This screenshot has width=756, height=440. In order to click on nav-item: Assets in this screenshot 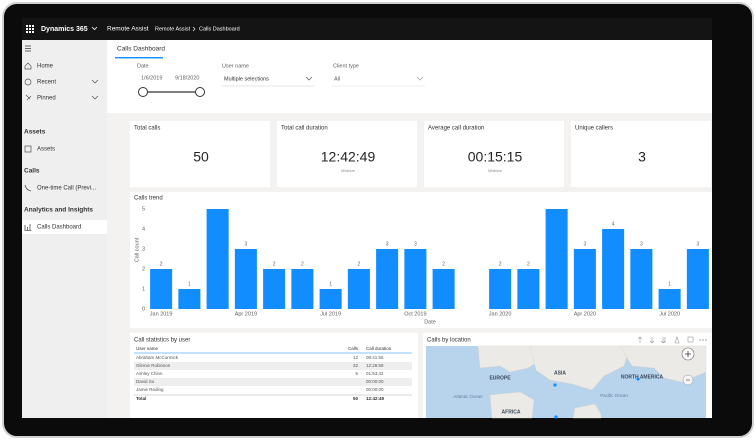, I will do `click(46, 150)`.